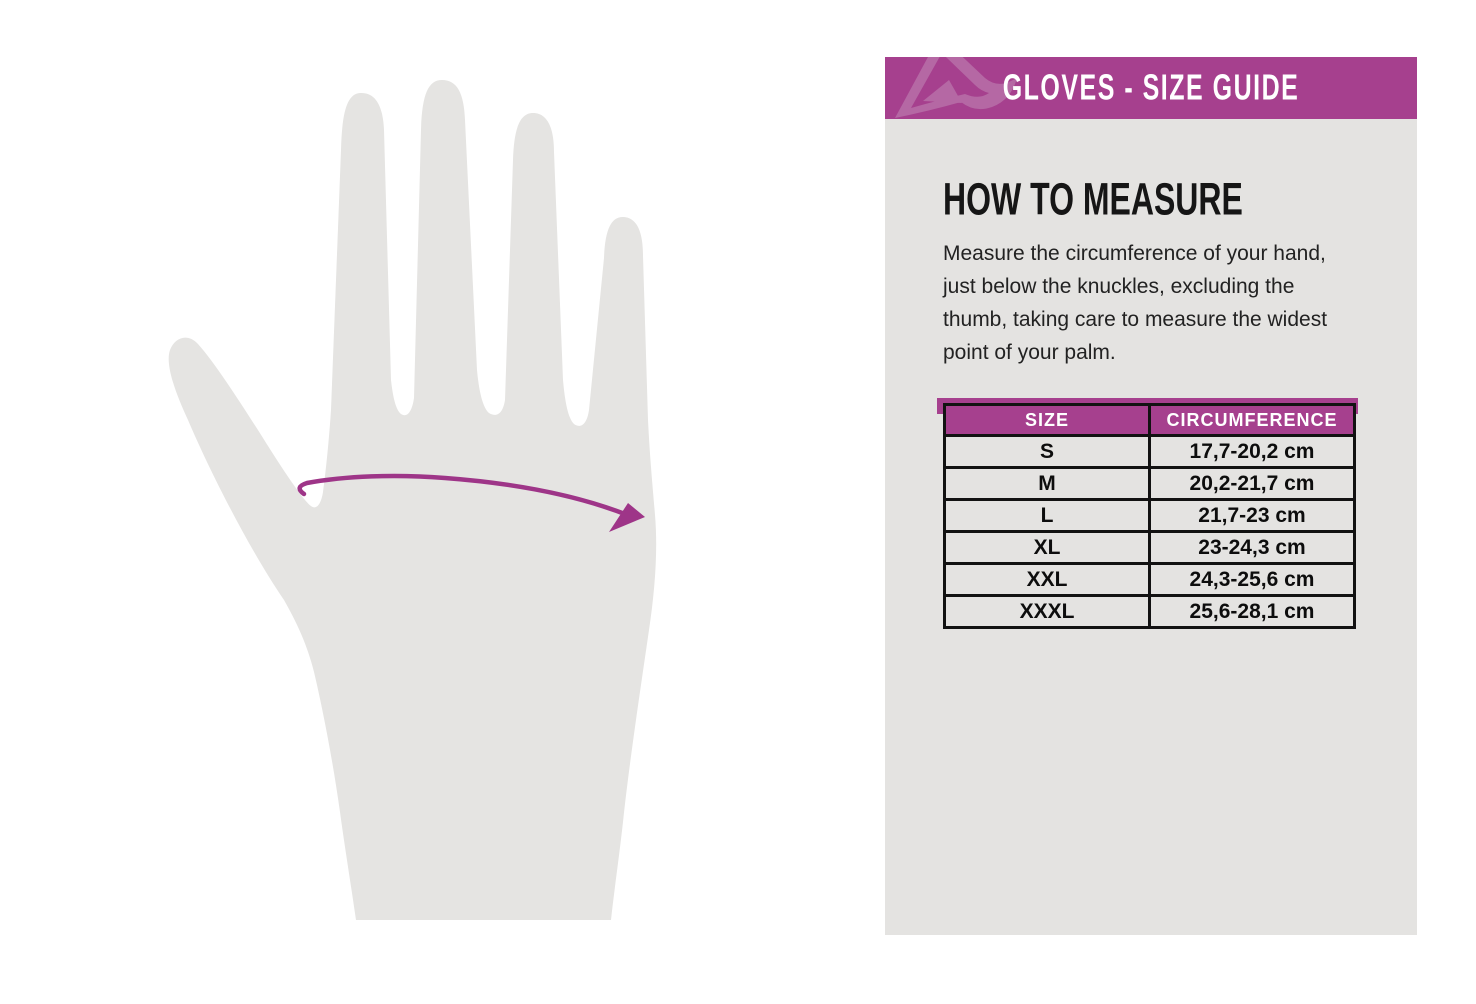  I want to click on size-cell: L, so click(1047, 515).